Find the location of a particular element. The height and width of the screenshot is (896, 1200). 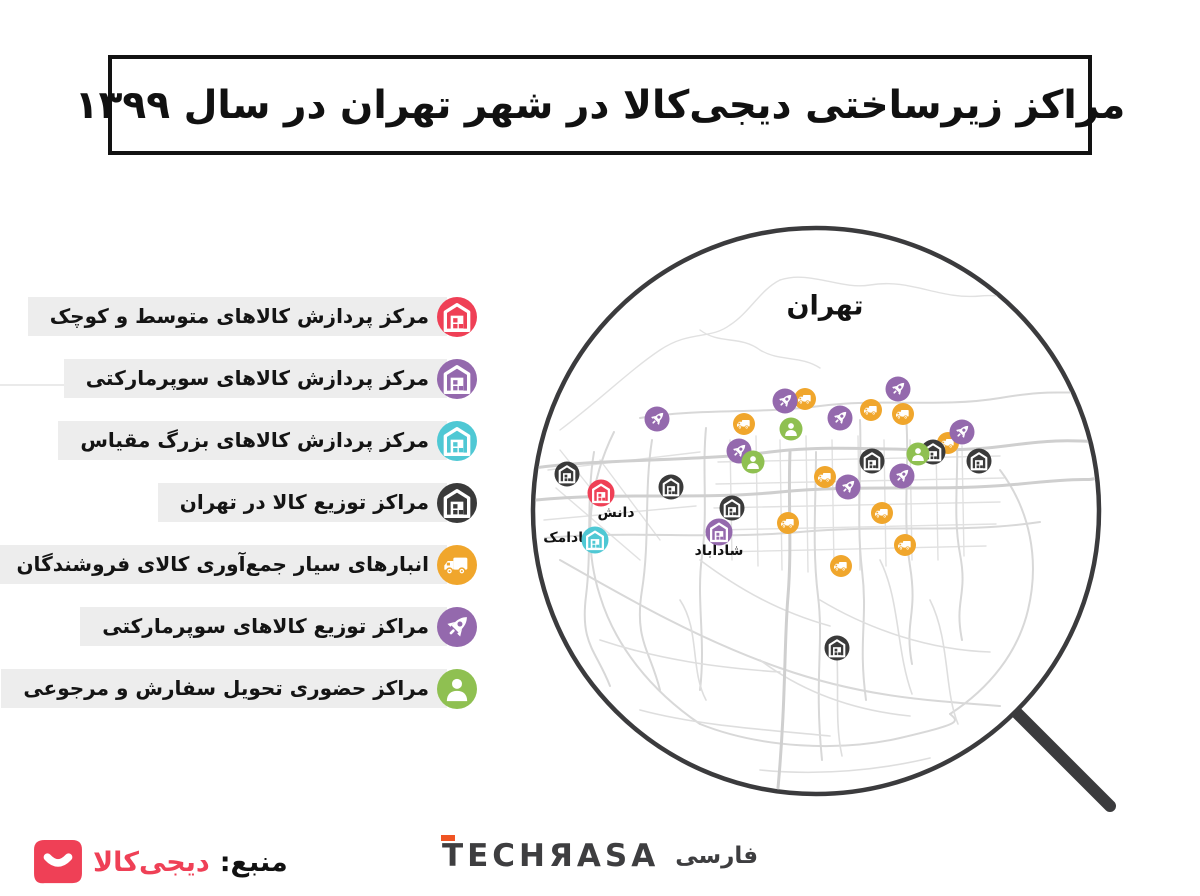

legend-item-processing-supermarket: مرکز پردازش کالاهای سوپرمارکتی is located at coordinates (270, 378).